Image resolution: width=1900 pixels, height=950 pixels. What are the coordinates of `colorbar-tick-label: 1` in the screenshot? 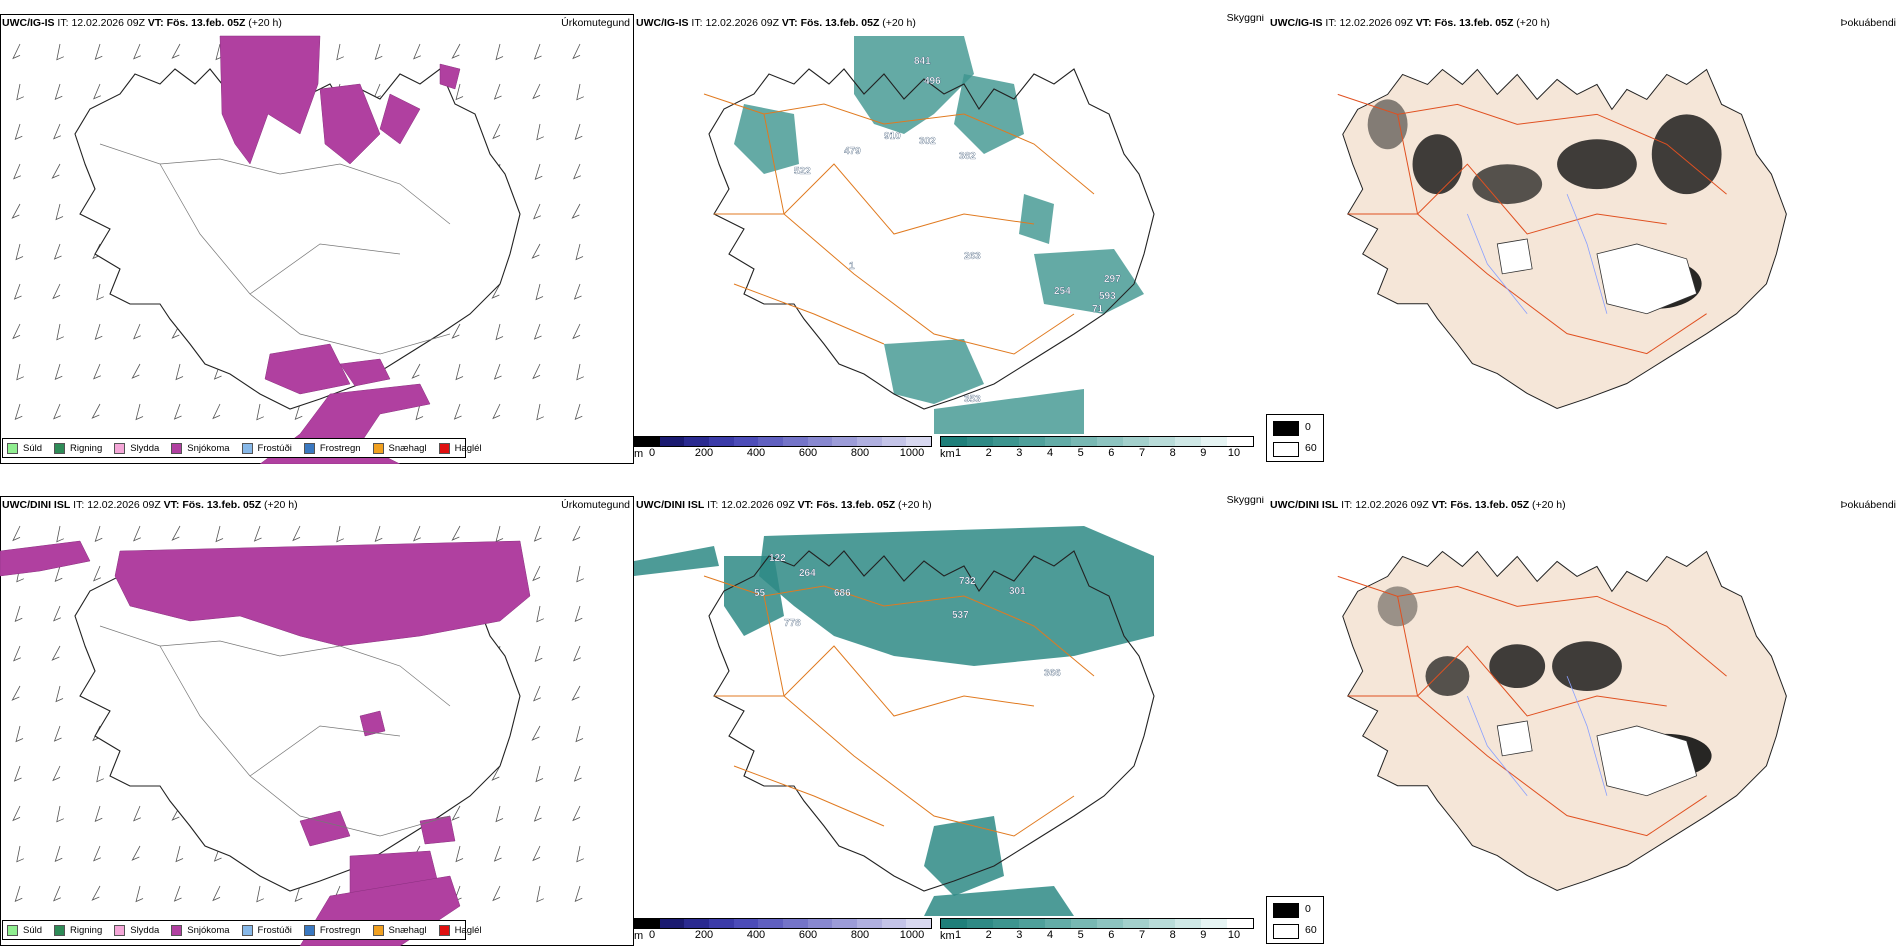 It's located at (958, 453).